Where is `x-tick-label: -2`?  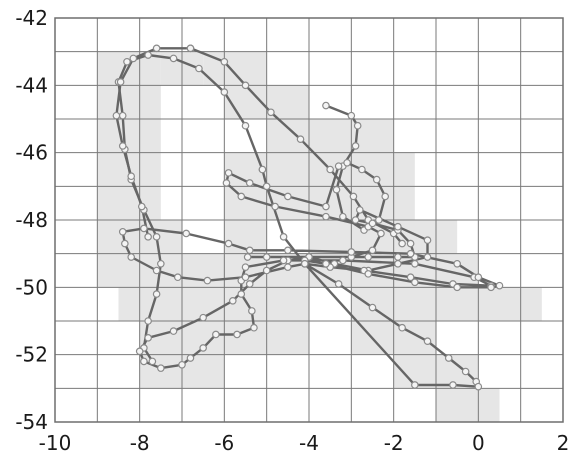
x-tick-label: -2 is located at coordinates (394, 443).